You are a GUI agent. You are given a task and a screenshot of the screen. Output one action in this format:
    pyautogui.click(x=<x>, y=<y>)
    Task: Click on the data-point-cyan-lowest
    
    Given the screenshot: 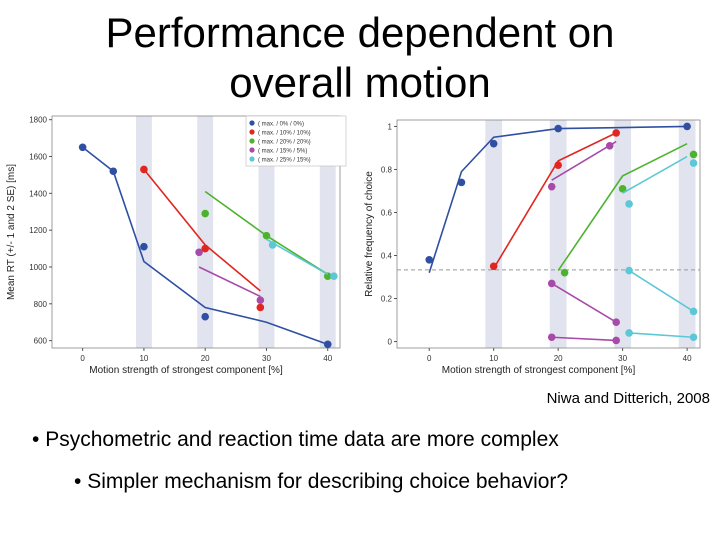 What is the action you would take?
    pyautogui.click(x=693, y=337)
    